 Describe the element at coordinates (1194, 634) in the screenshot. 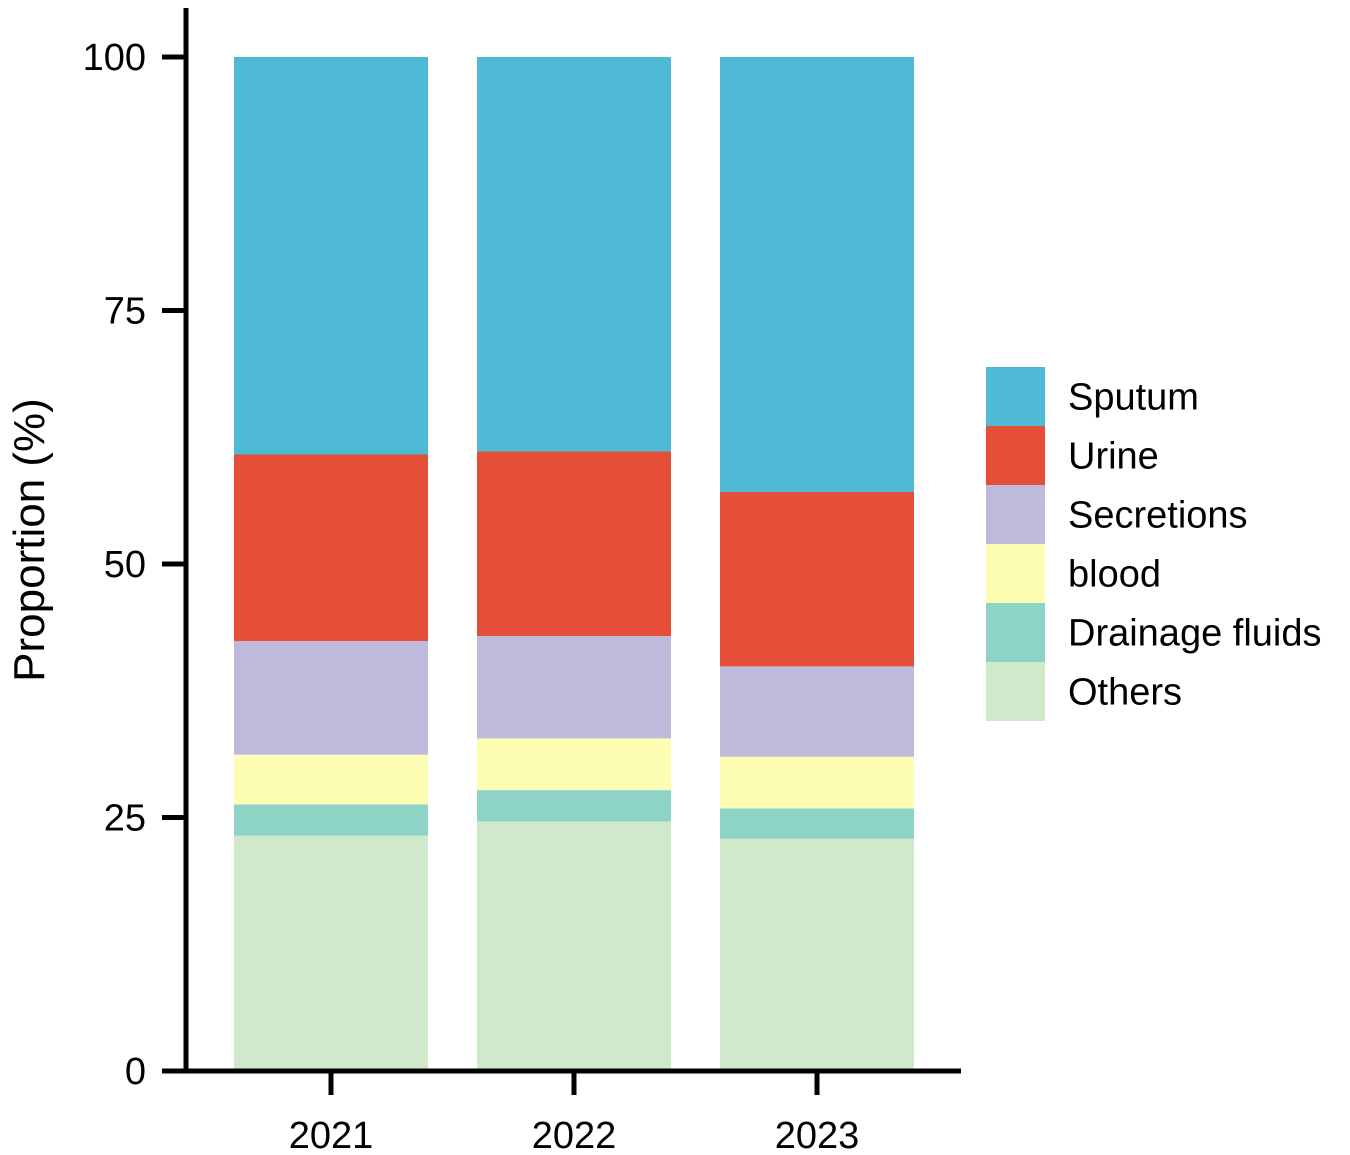

I see `legend-label: Drainage fluids` at that location.